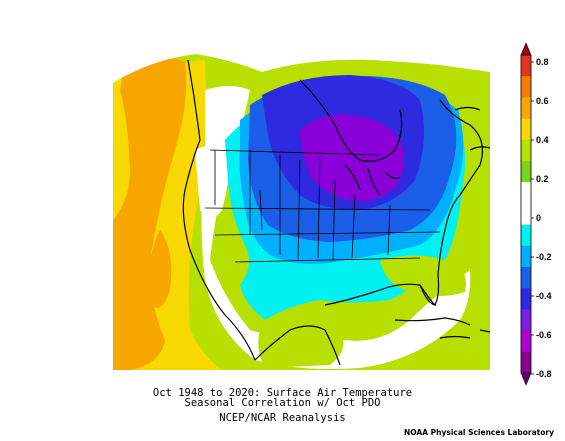 This screenshot has width=565, height=441. Describe the element at coordinates (282, 418) in the screenshot. I see `figure-subtitle: NCEP/NCAR Reanalysis` at that location.